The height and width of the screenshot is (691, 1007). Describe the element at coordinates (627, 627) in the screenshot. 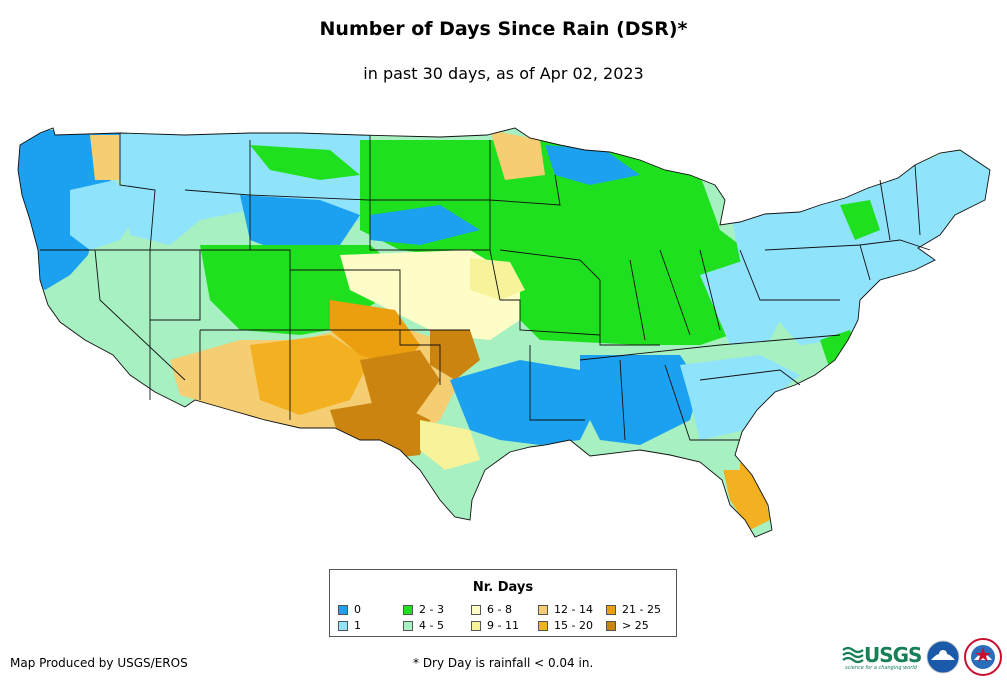

I see `legend-item: > 25` at that location.